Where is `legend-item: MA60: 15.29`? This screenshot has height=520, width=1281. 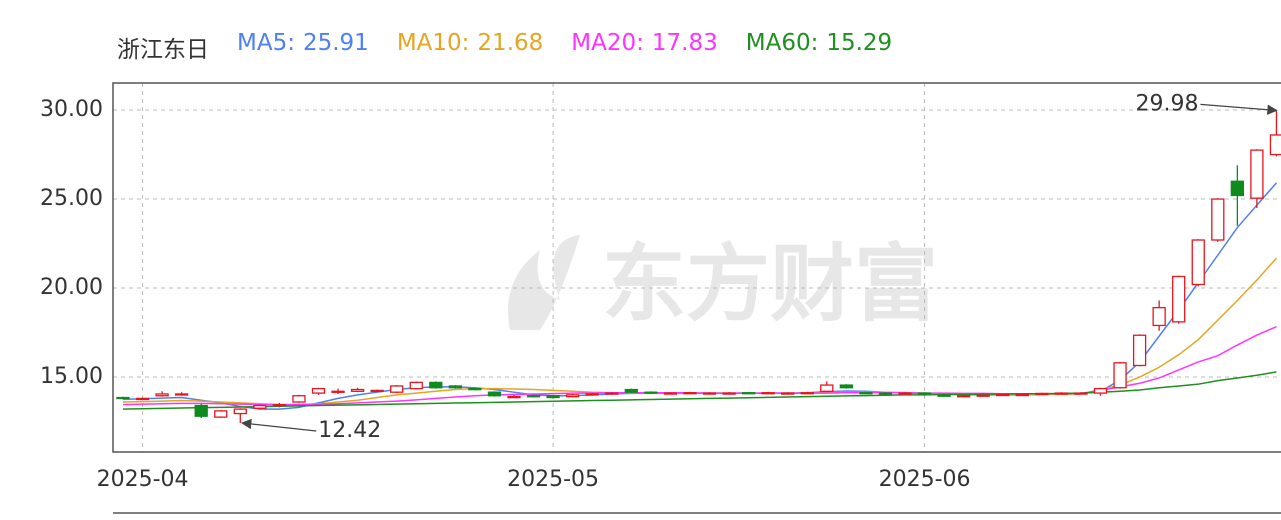
legend-item: MA60: 15.29 is located at coordinates (819, 47).